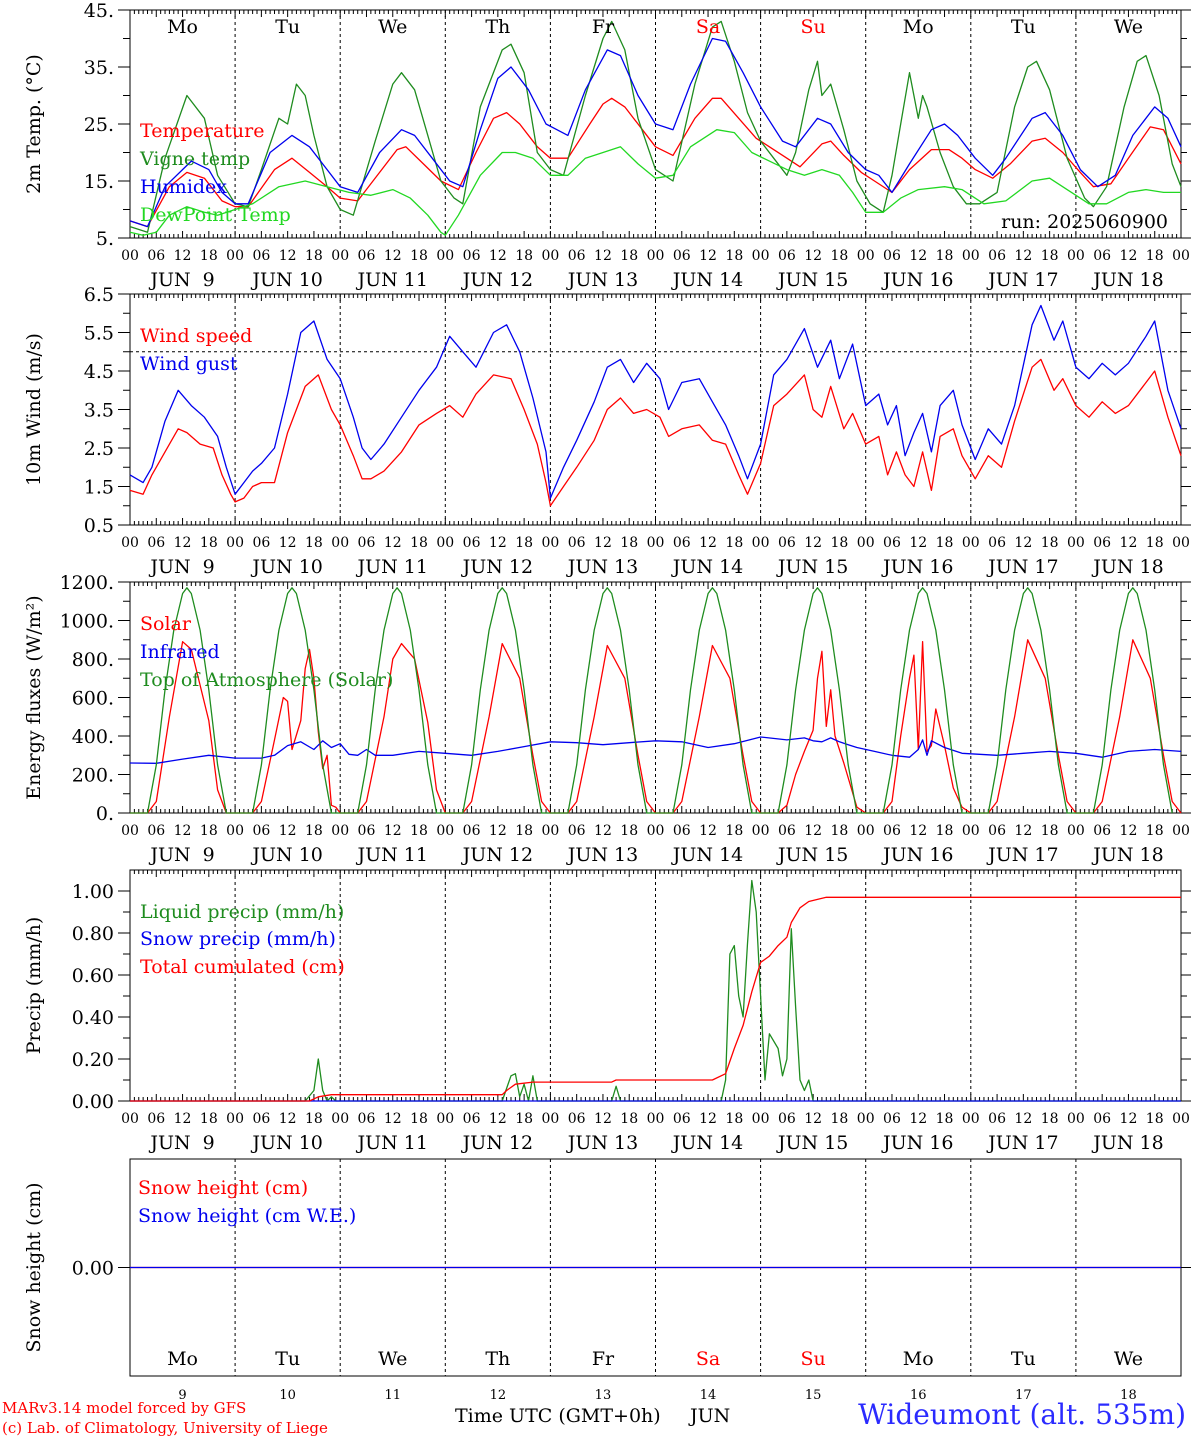 Image resolution: width=1194 pixels, height=1440 pixels. I want to click on y-axis-label: Precip (mm/h), so click(34, 986).